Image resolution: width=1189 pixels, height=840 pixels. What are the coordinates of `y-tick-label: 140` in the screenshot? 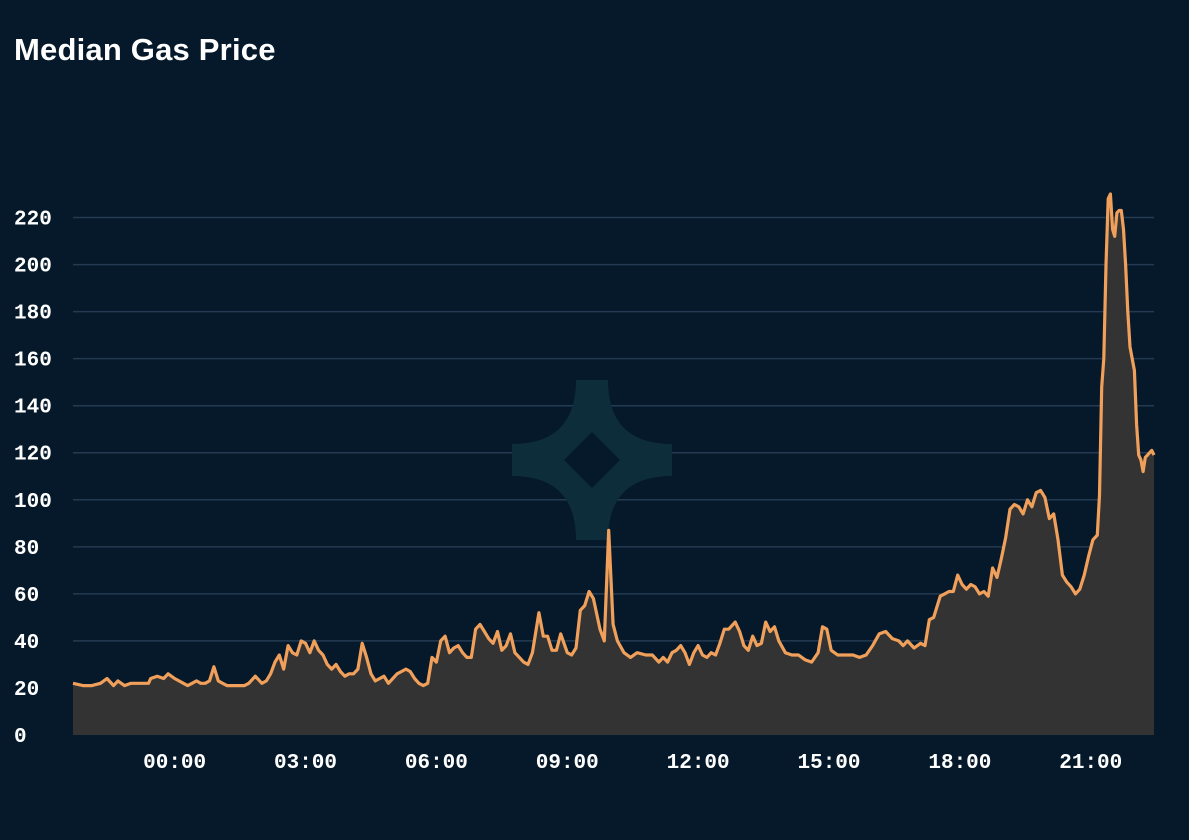 It's located at (33, 408).